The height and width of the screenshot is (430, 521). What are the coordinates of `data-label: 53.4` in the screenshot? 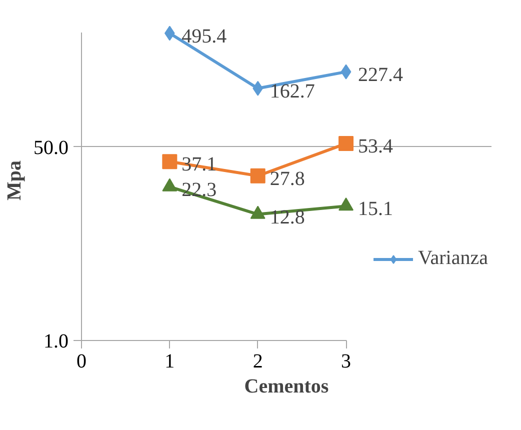 It's located at (376, 147).